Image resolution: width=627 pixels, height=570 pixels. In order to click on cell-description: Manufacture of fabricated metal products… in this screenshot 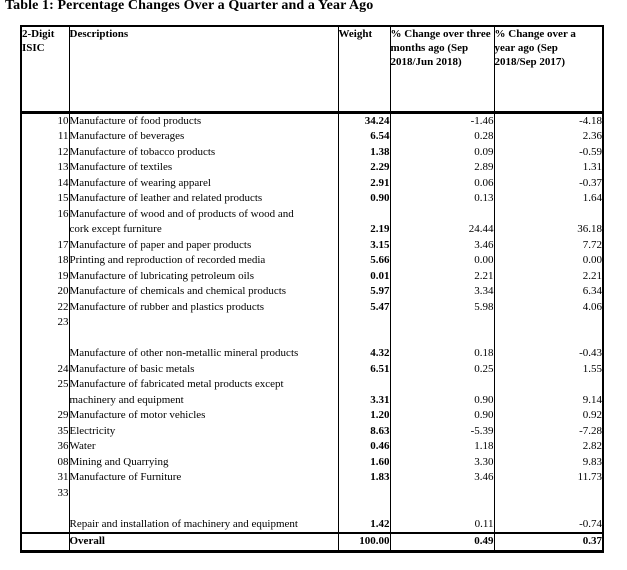, I will do `click(203, 392)`.